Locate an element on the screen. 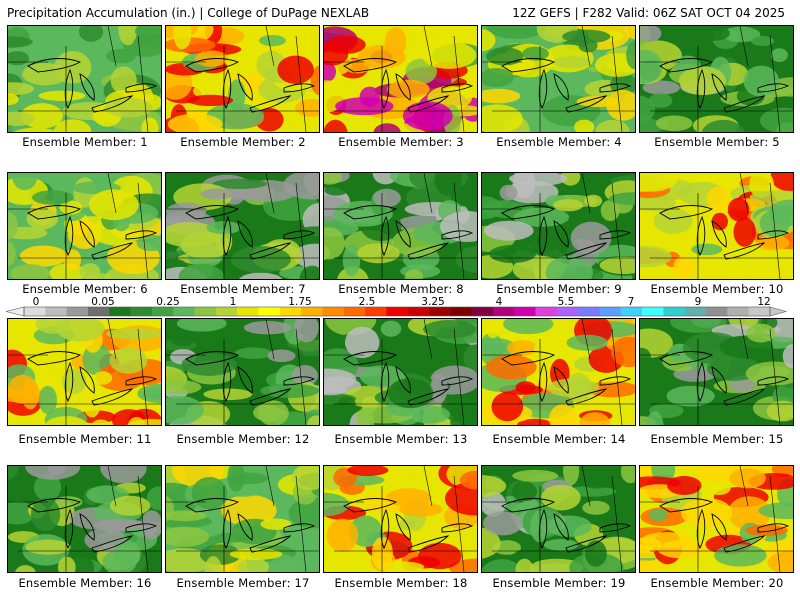  colorbar-right-arrow is located at coordinates (778, 311).